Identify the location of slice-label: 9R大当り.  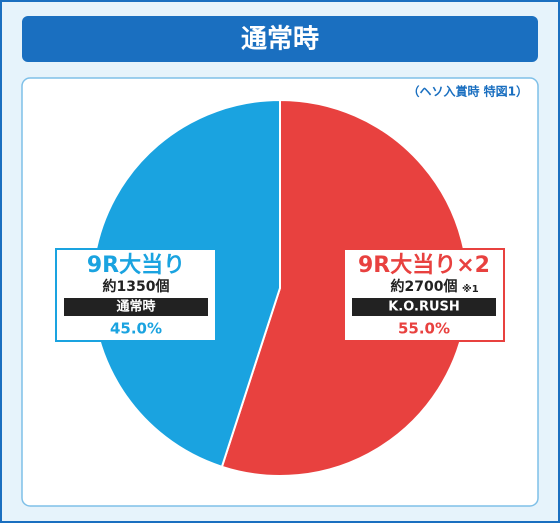
(136, 265).